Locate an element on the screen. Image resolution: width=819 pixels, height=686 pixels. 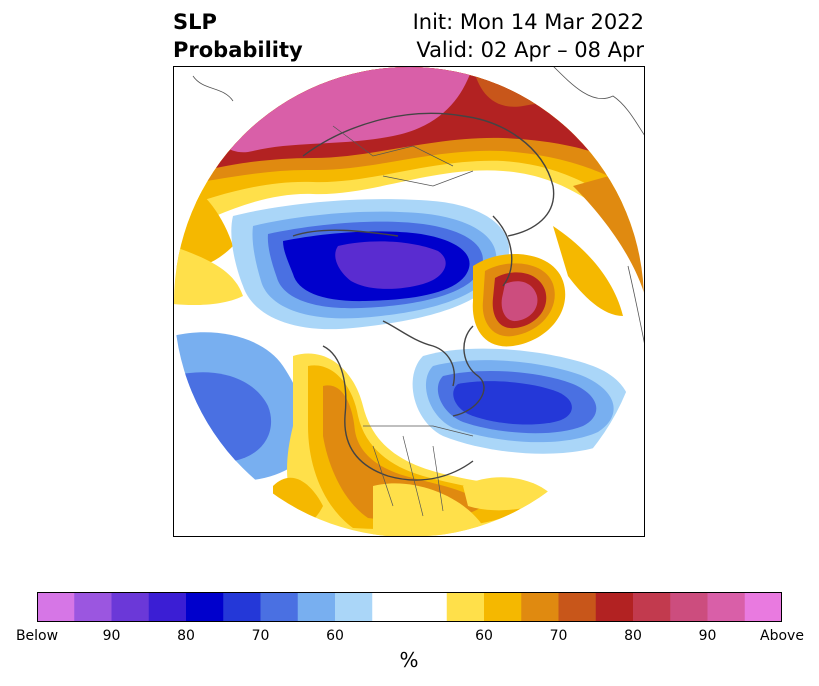
colorbar is located at coordinates (409, 607).